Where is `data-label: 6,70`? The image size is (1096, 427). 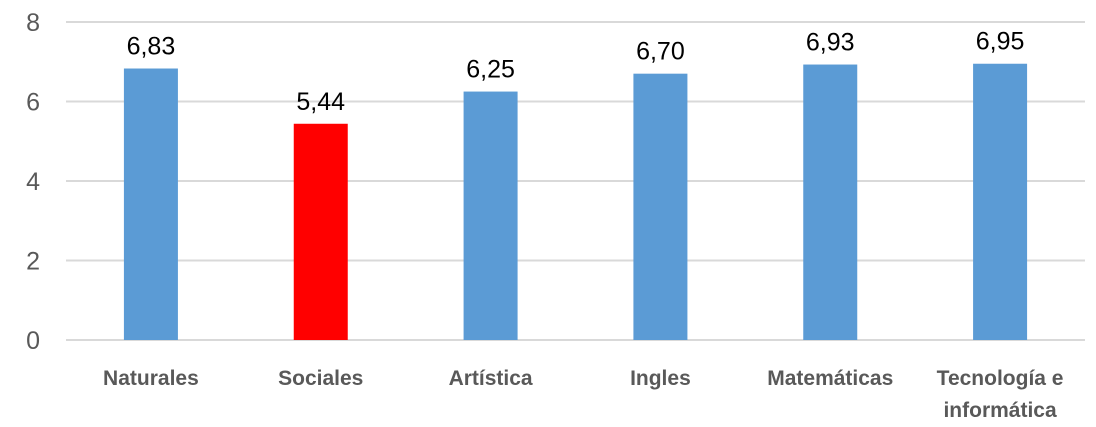 data-label: 6,70 is located at coordinates (660, 52).